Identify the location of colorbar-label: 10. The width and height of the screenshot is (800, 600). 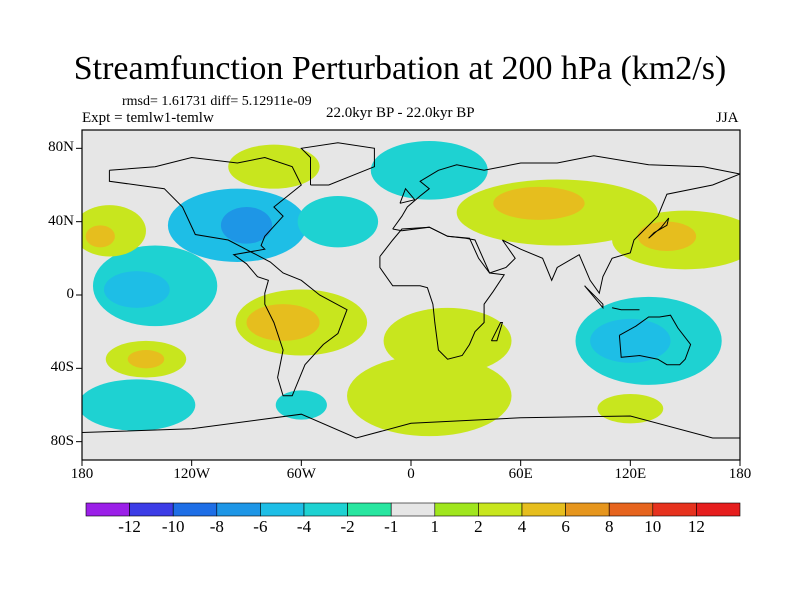
(653, 526).